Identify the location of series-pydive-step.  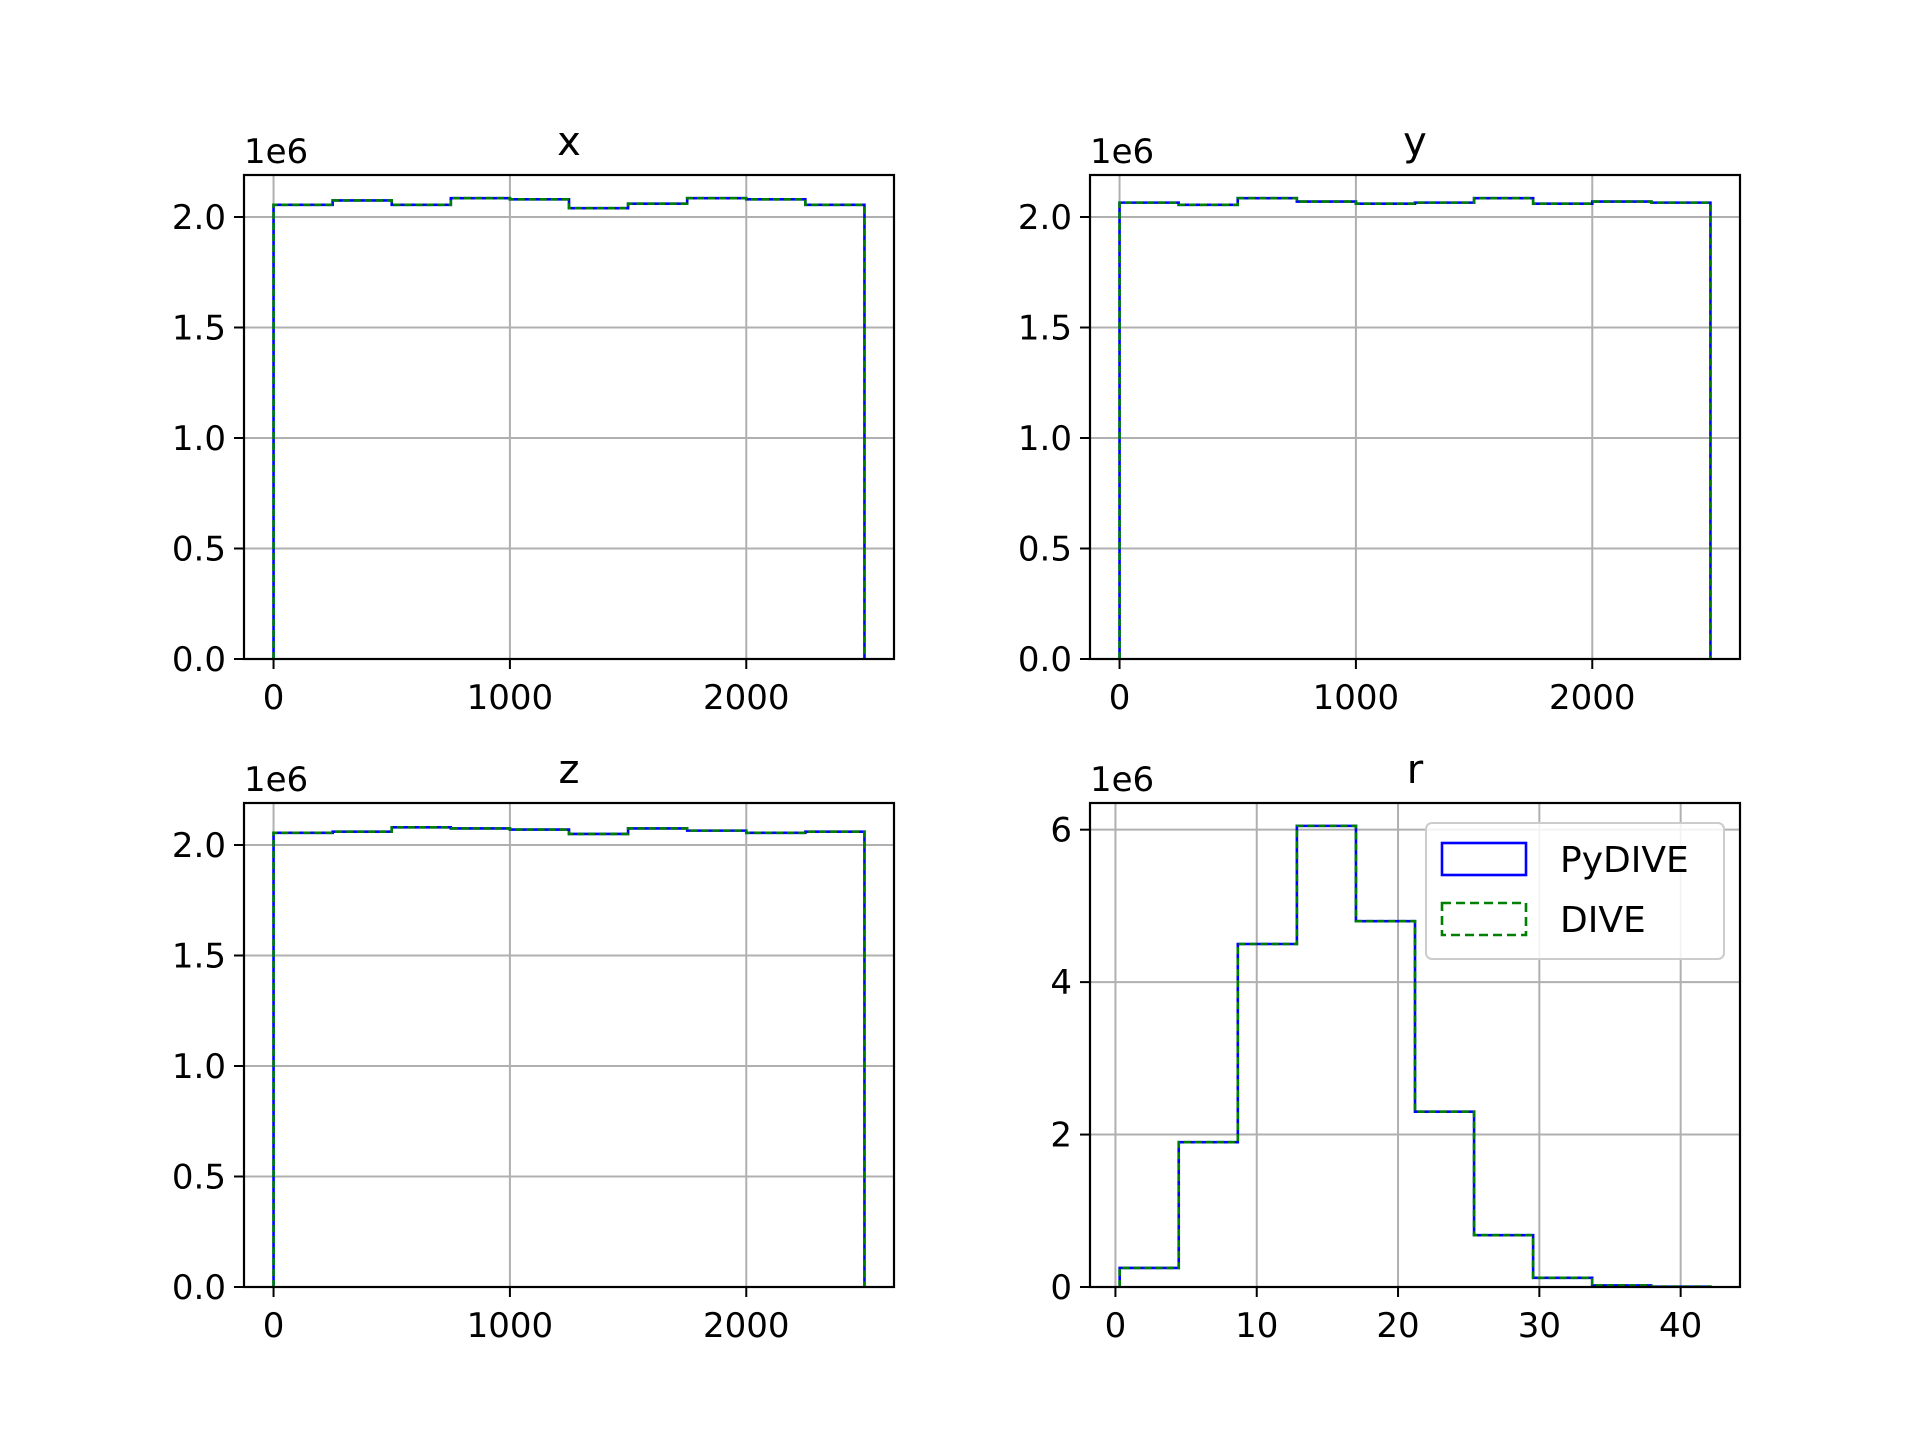
(1415, 427).